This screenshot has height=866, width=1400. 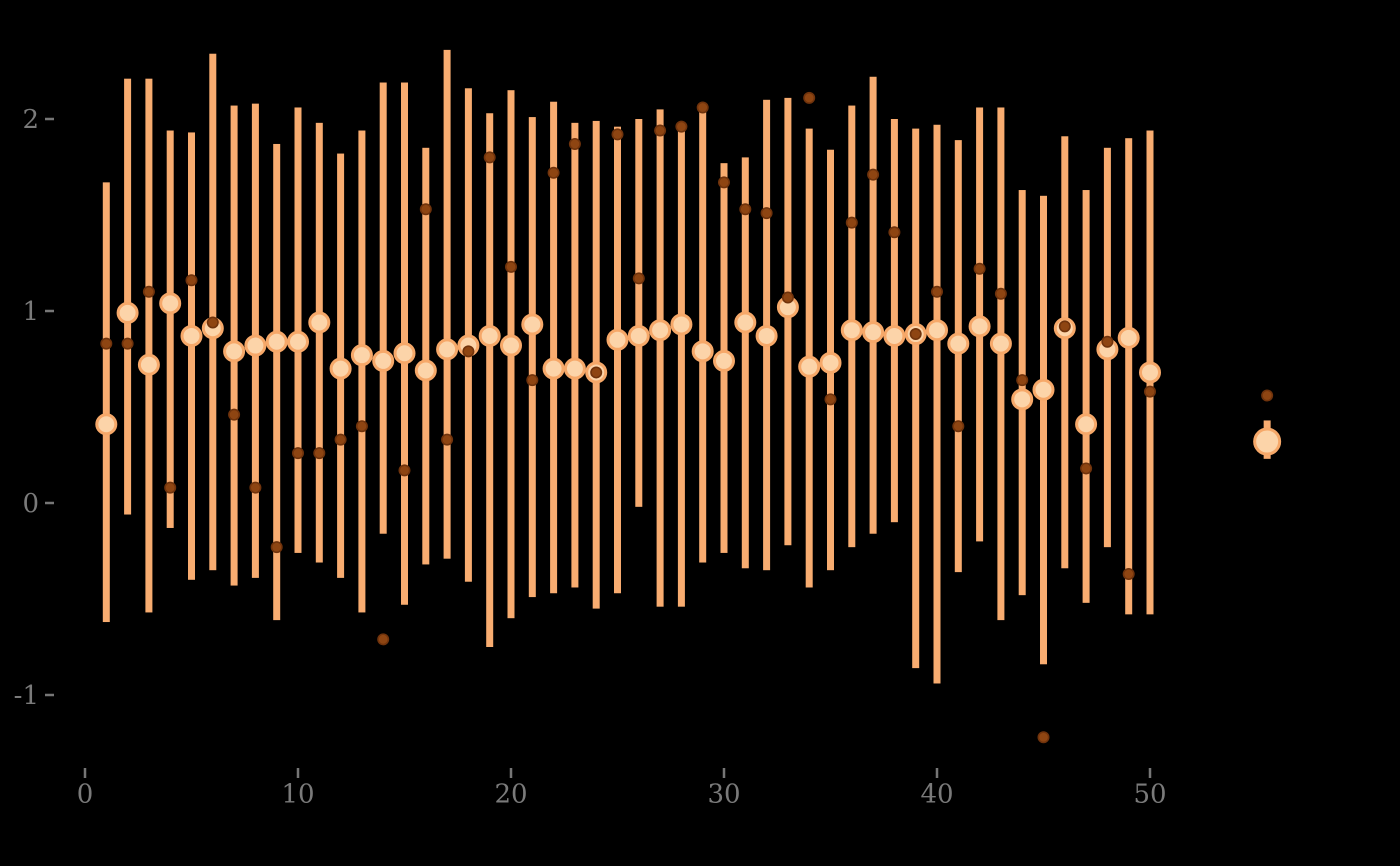 I want to click on y-tick-label: 1, so click(x=30, y=312).